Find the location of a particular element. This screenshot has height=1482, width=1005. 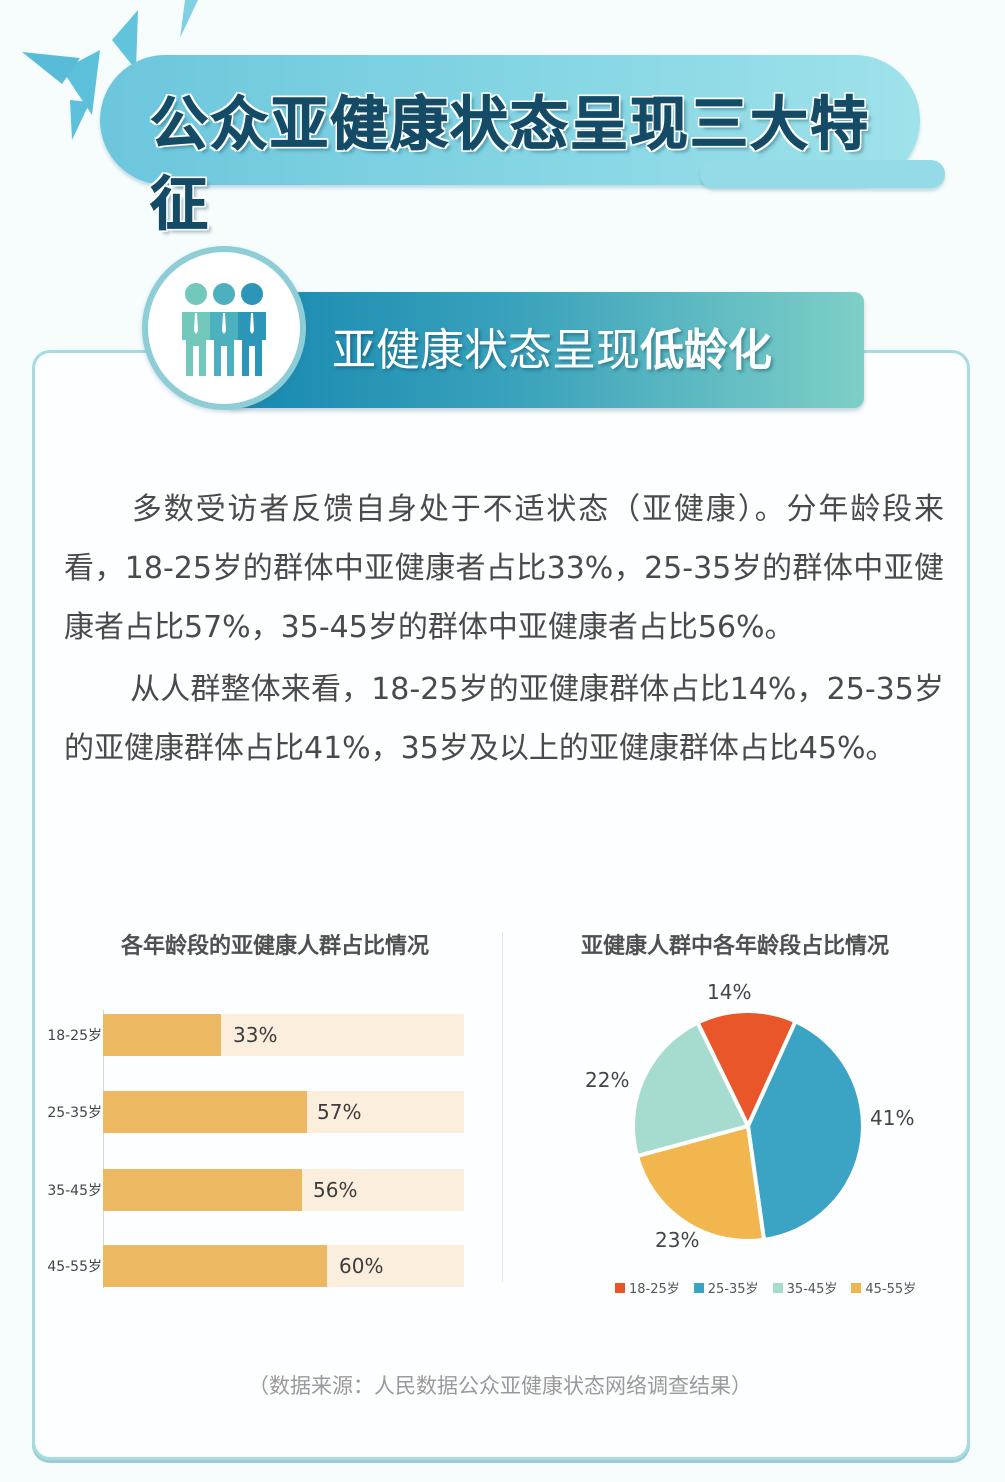

bar-label: 25-35岁 is located at coordinates (74, 1113).